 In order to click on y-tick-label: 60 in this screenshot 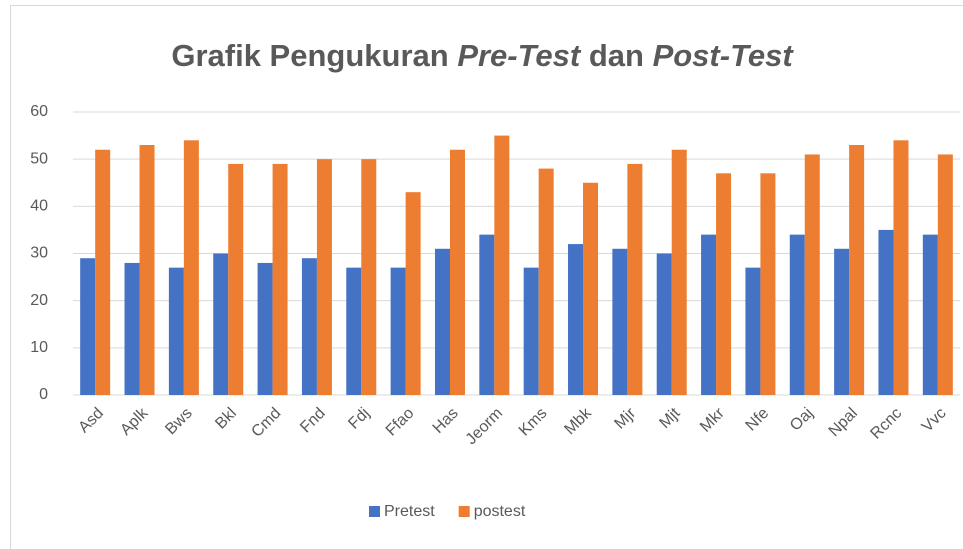, I will do `click(39, 111)`.